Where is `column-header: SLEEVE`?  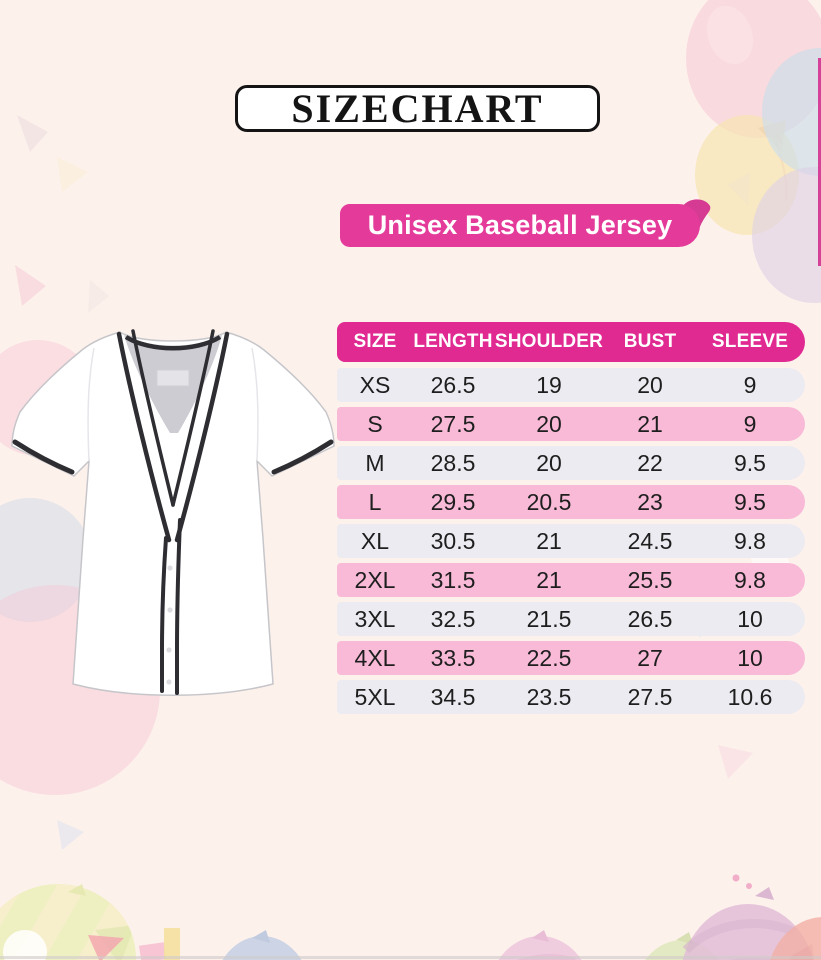
column-header: SLEEVE is located at coordinates (750, 341).